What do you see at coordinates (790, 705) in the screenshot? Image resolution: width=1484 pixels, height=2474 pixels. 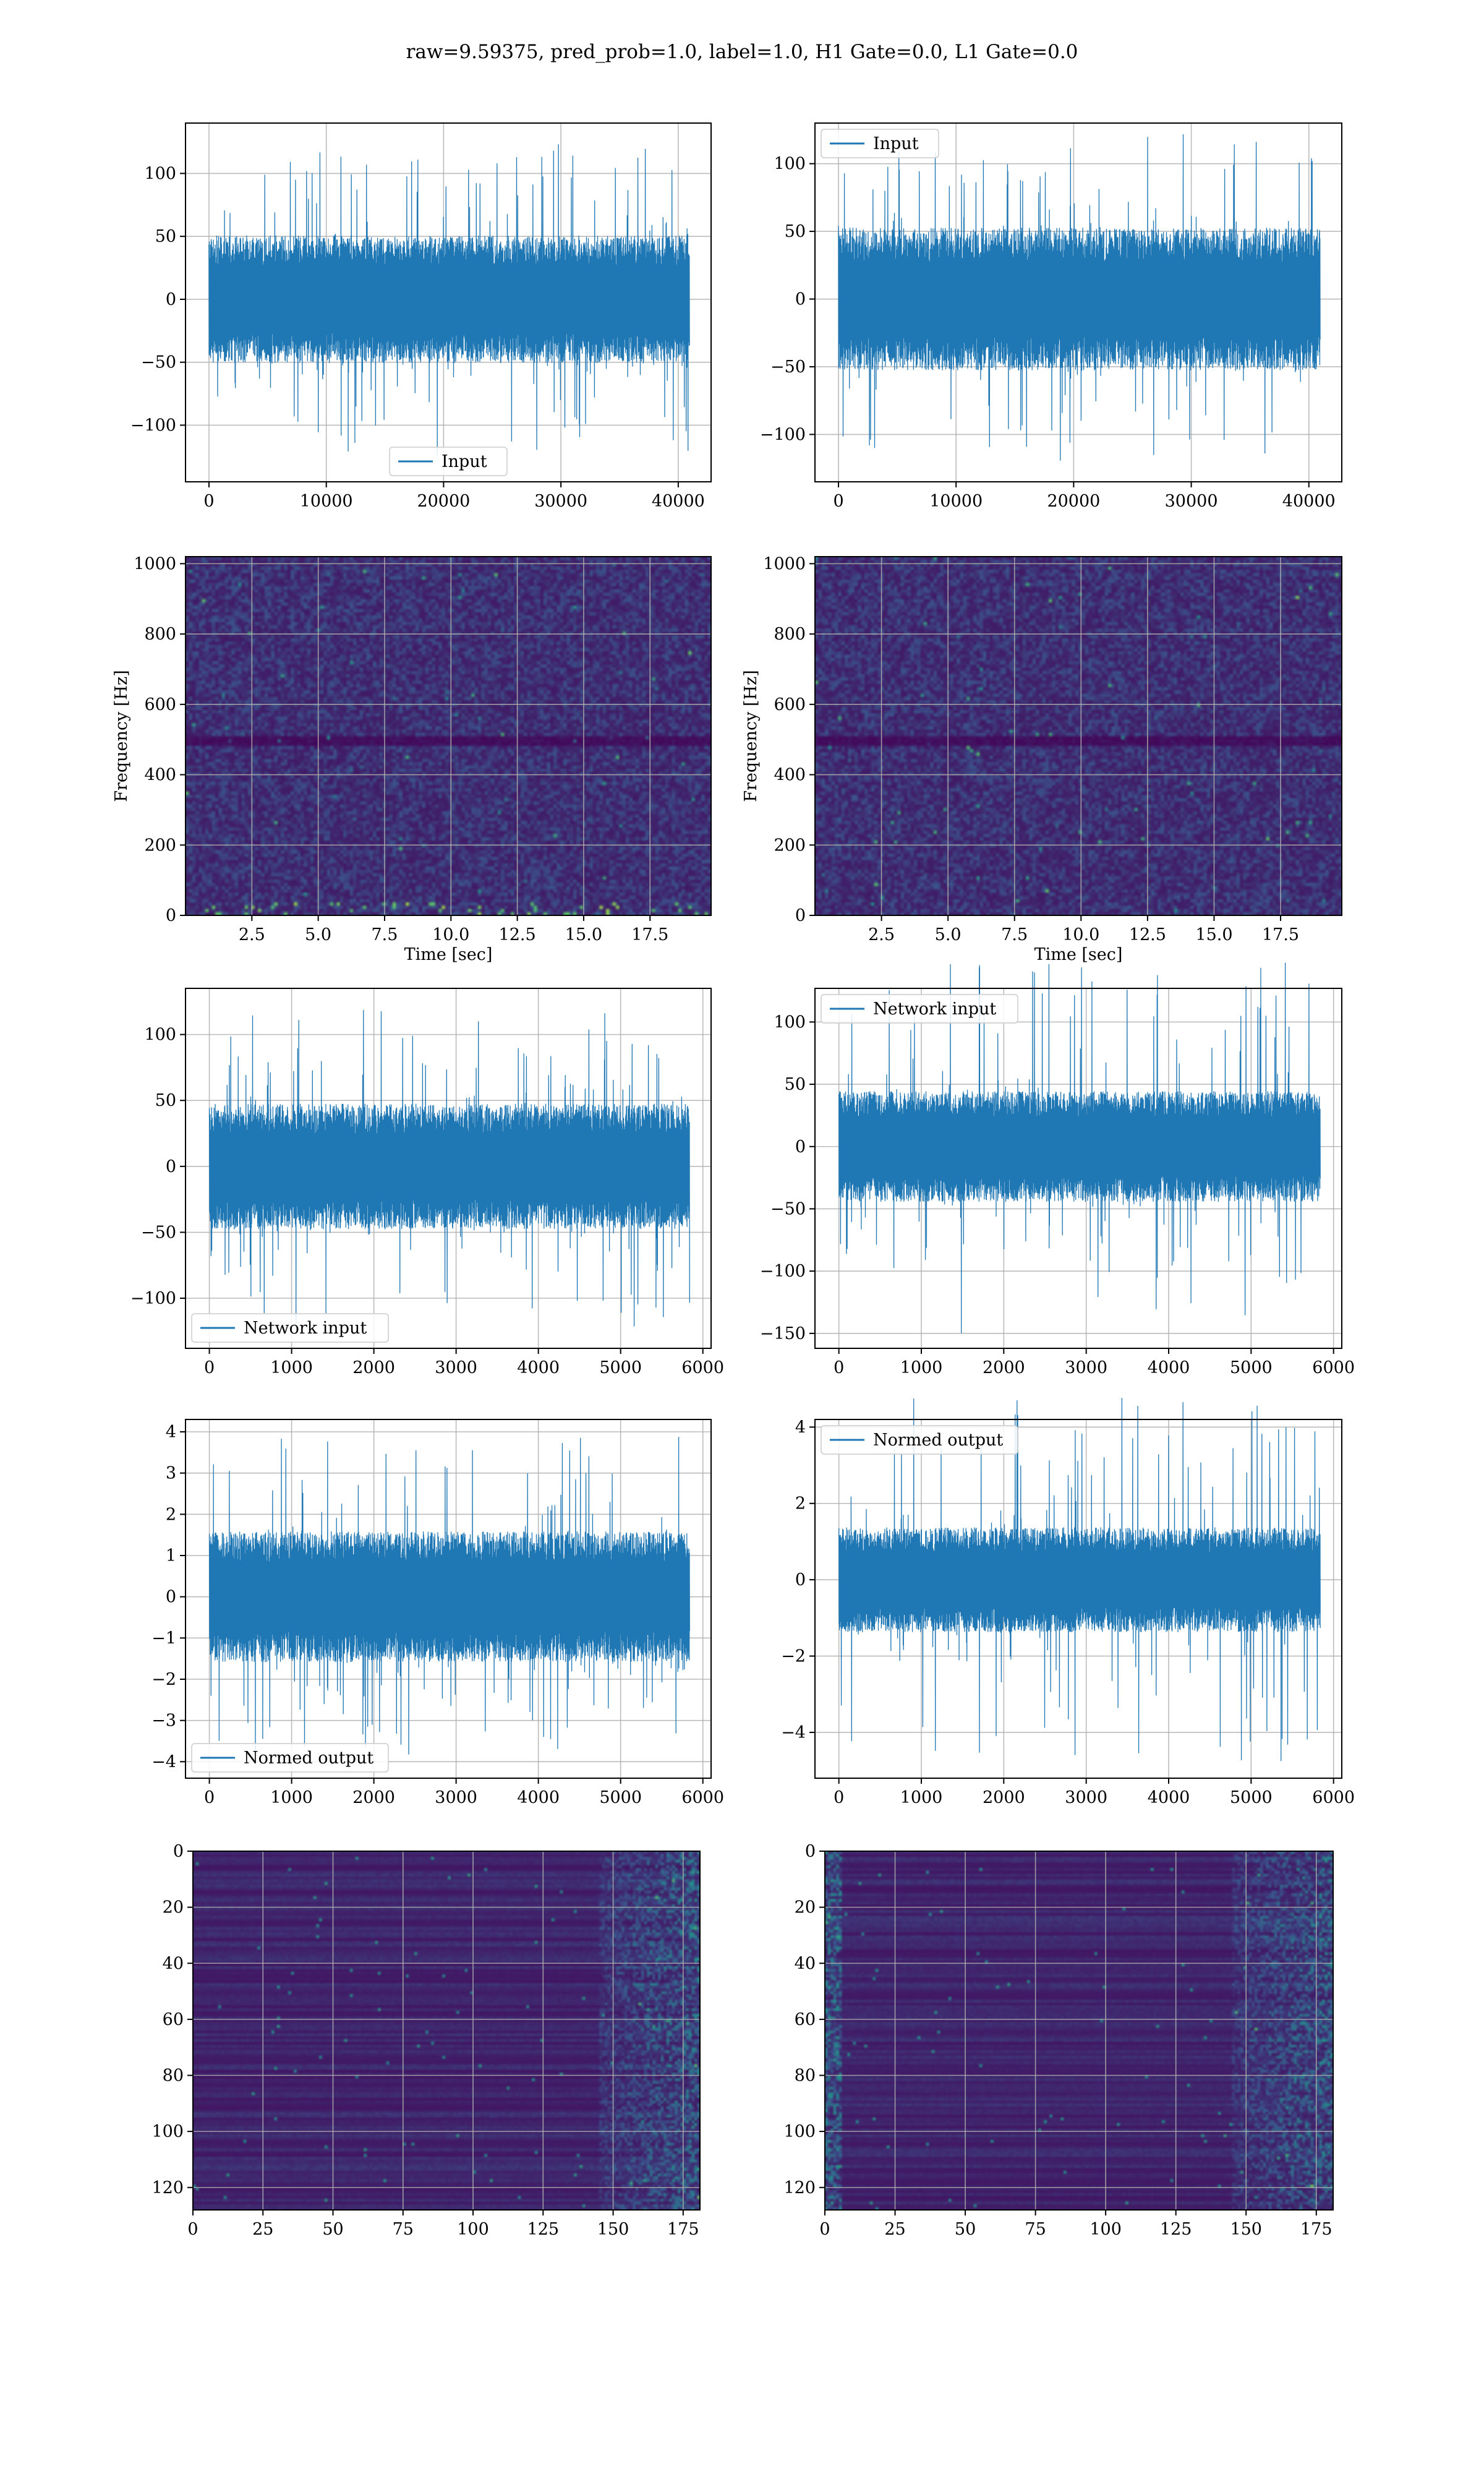 I see `y-tick-label: 600` at bounding box center [790, 705].